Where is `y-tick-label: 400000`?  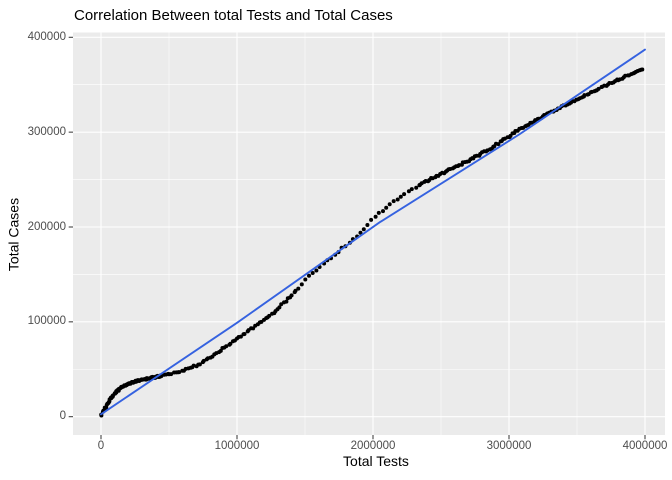
y-tick-label: 400000 is located at coordinates (46, 36).